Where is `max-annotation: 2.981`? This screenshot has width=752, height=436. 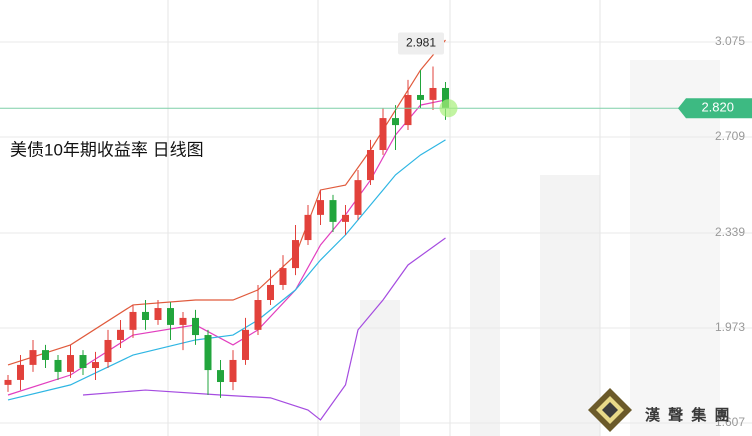
max-annotation: 2.981 is located at coordinates (421, 43).